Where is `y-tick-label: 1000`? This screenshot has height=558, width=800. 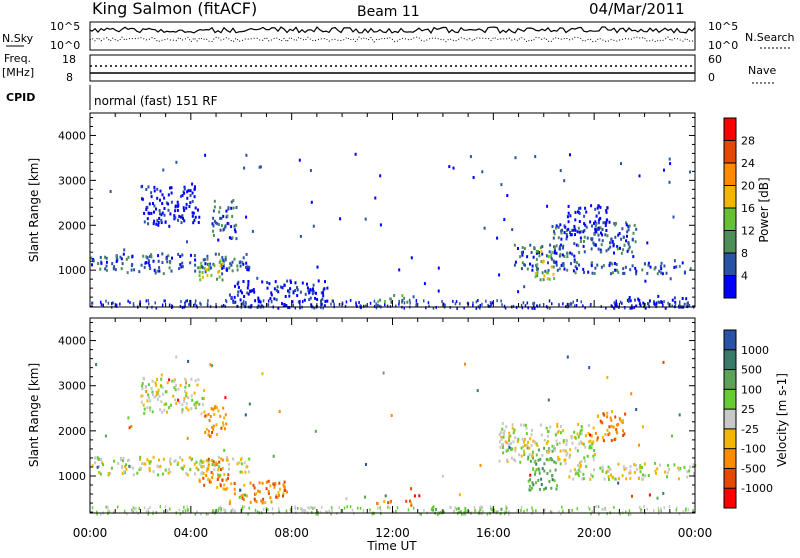 y-tick-label: 1000 is located at coordinates (72, 476).